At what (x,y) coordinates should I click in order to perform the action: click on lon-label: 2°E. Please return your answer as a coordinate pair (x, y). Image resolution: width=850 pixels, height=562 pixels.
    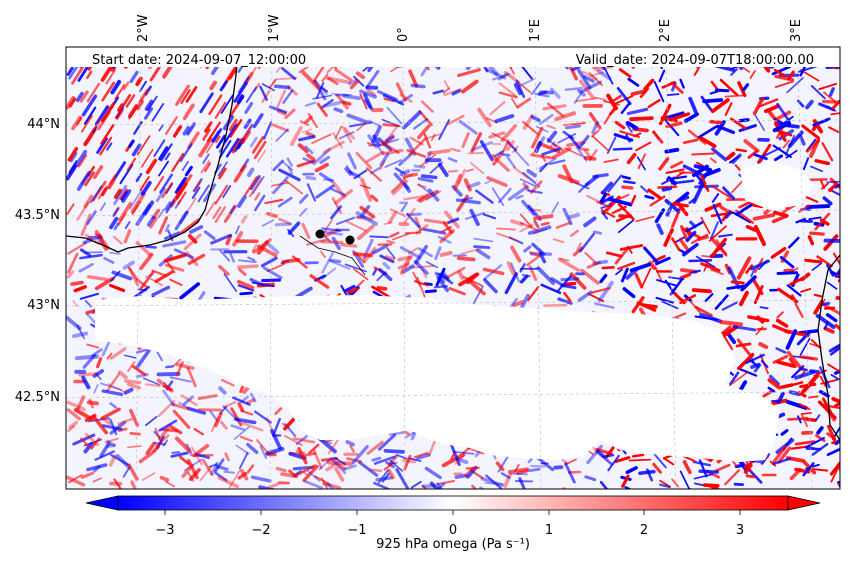
    Looking at the image, I should click on (665, 30).